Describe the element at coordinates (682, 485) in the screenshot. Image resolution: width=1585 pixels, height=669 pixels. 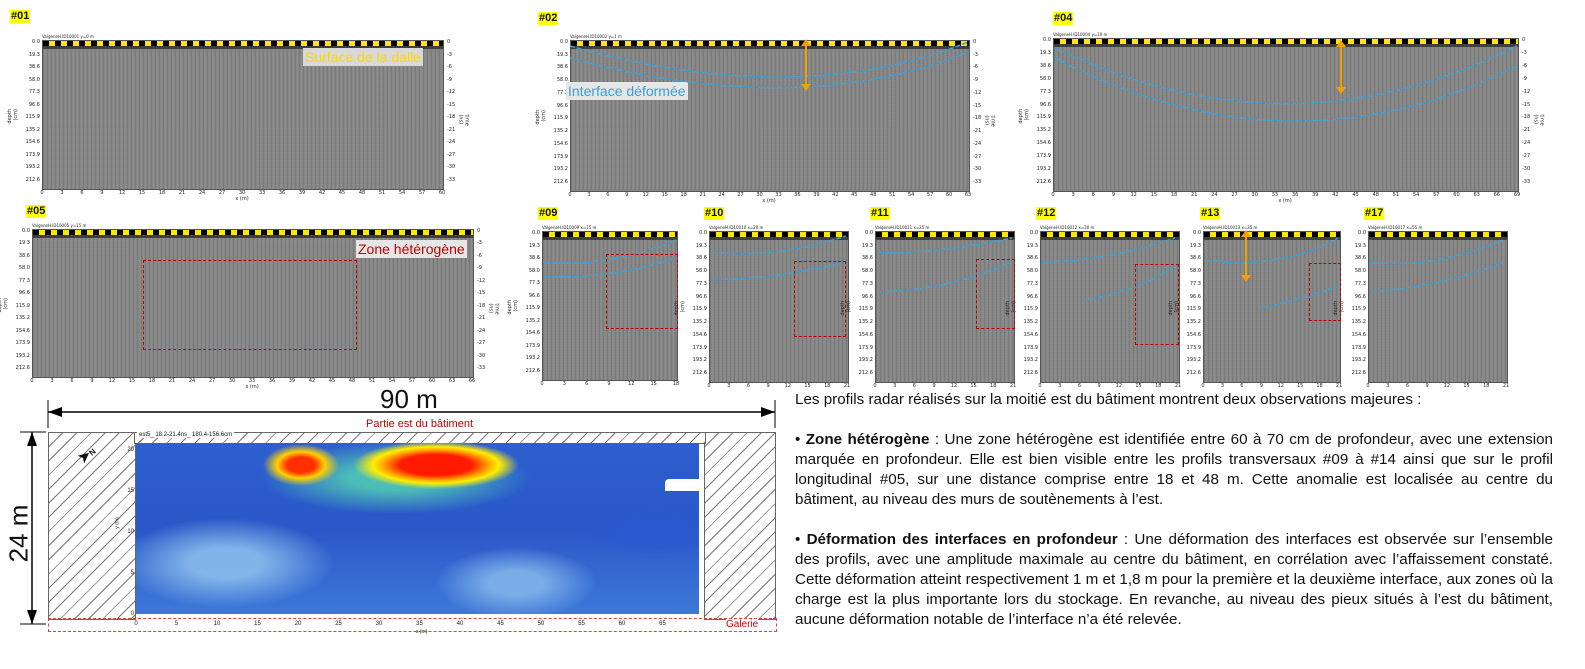
I see `heatmap-notch` at that location.